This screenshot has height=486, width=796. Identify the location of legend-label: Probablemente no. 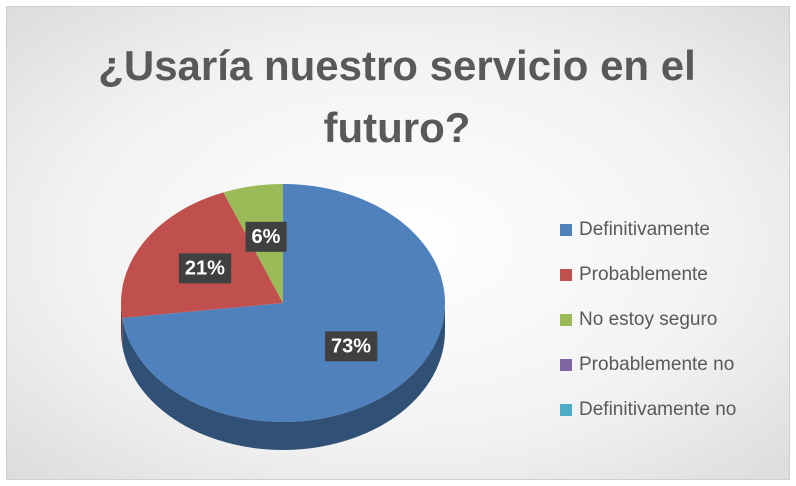
(656, 364).